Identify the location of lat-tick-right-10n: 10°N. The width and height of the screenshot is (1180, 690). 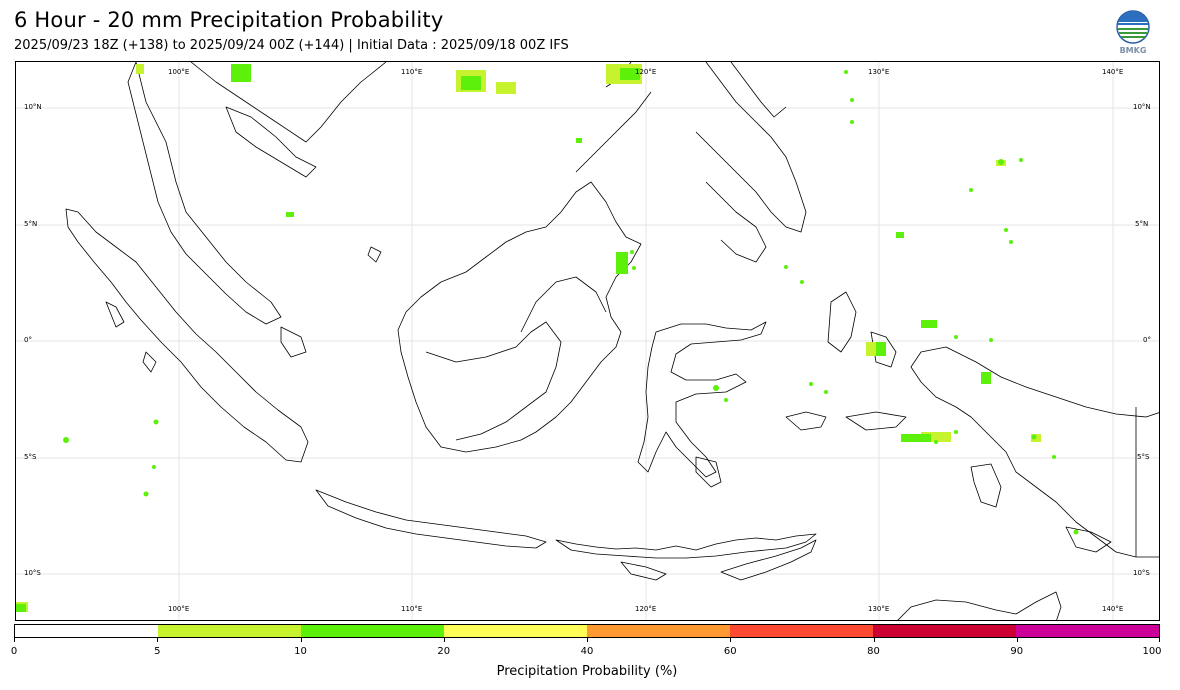
(1142, 107).